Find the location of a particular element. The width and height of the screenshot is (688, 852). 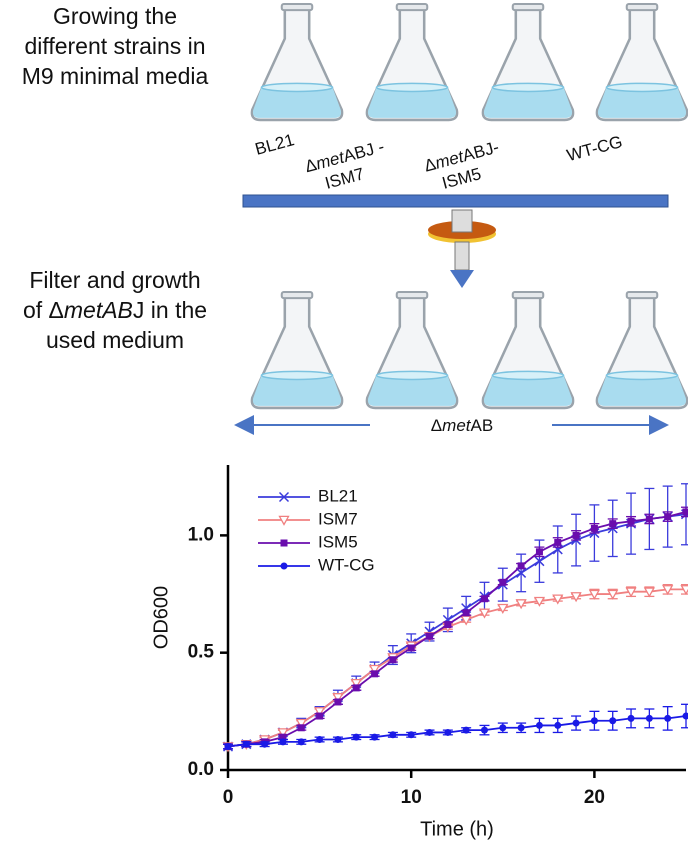

text-segment: ABJ- is located at coordinates (481, 152).